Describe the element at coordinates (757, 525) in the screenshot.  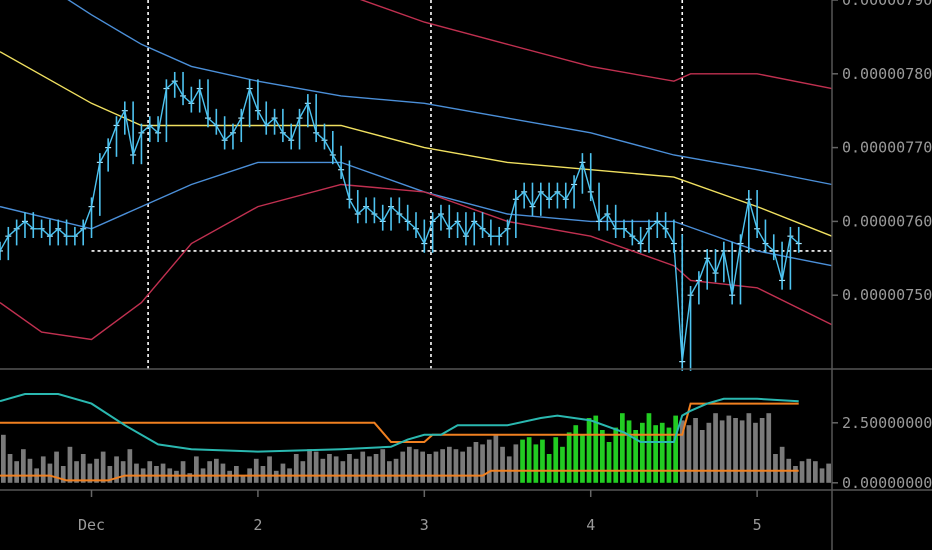
I see `time-tick-label-4: 5` at that location.